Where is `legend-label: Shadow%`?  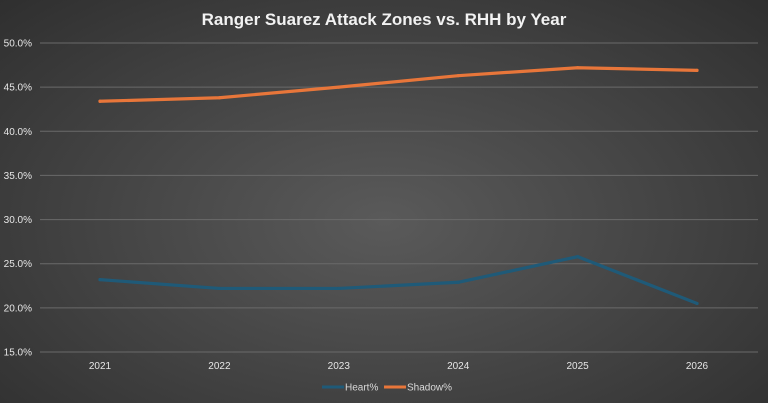 legend-label: Shadow% is located at coordinates (429, 388).